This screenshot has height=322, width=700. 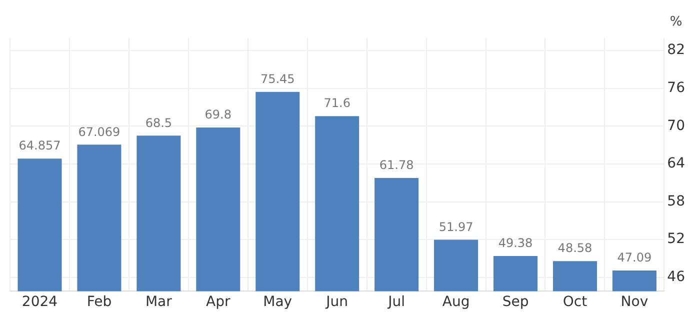 I want to click on x-tick-label: Aug, so click(x=456, y=302).